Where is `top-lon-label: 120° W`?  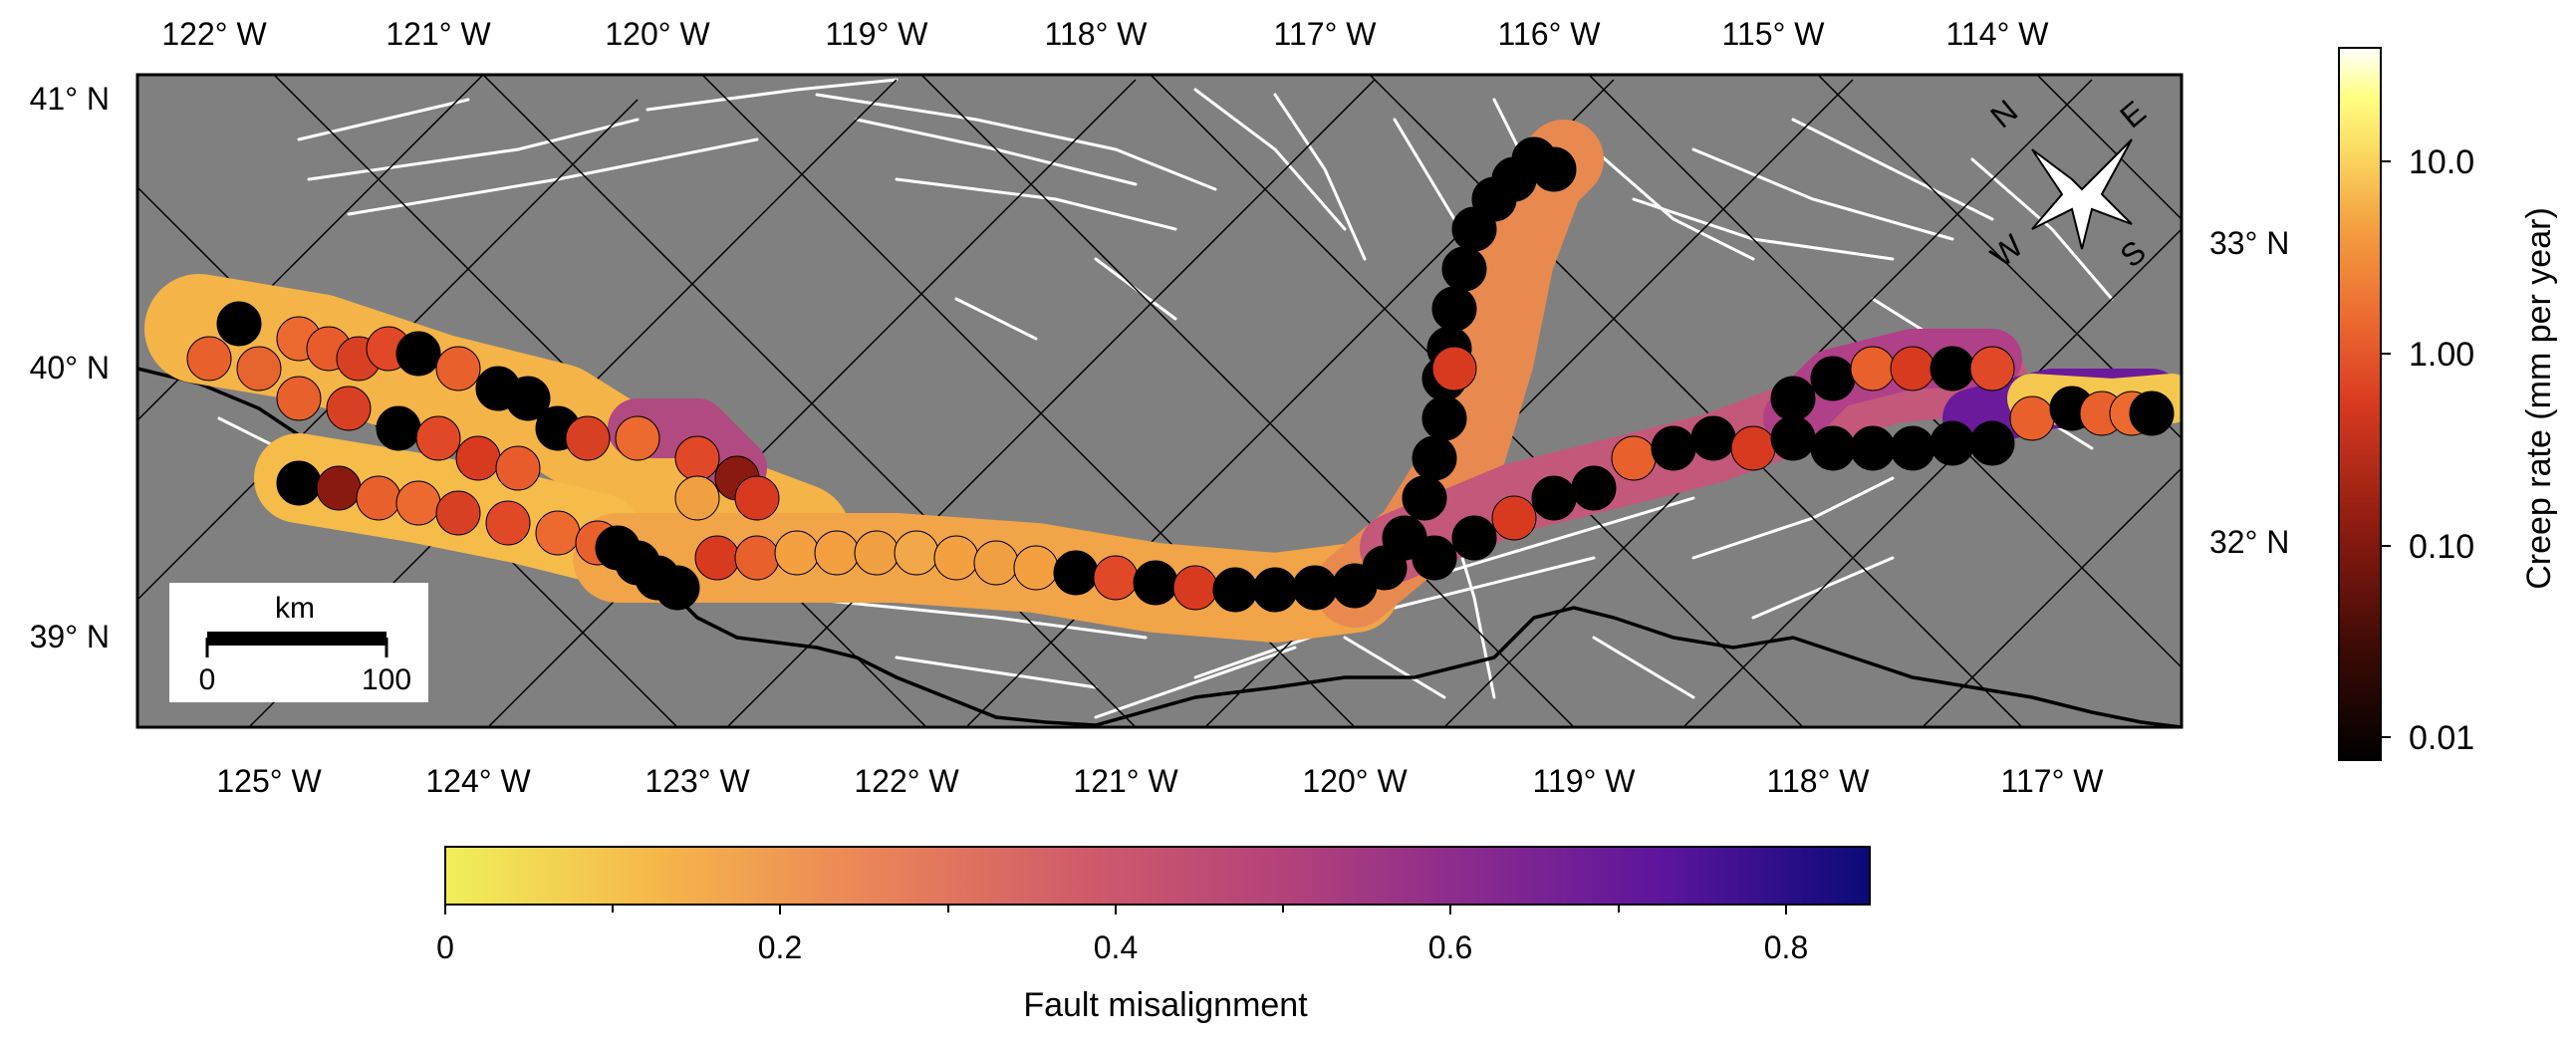 top-lon-label: 120° W is located at coordinates (657, 34).